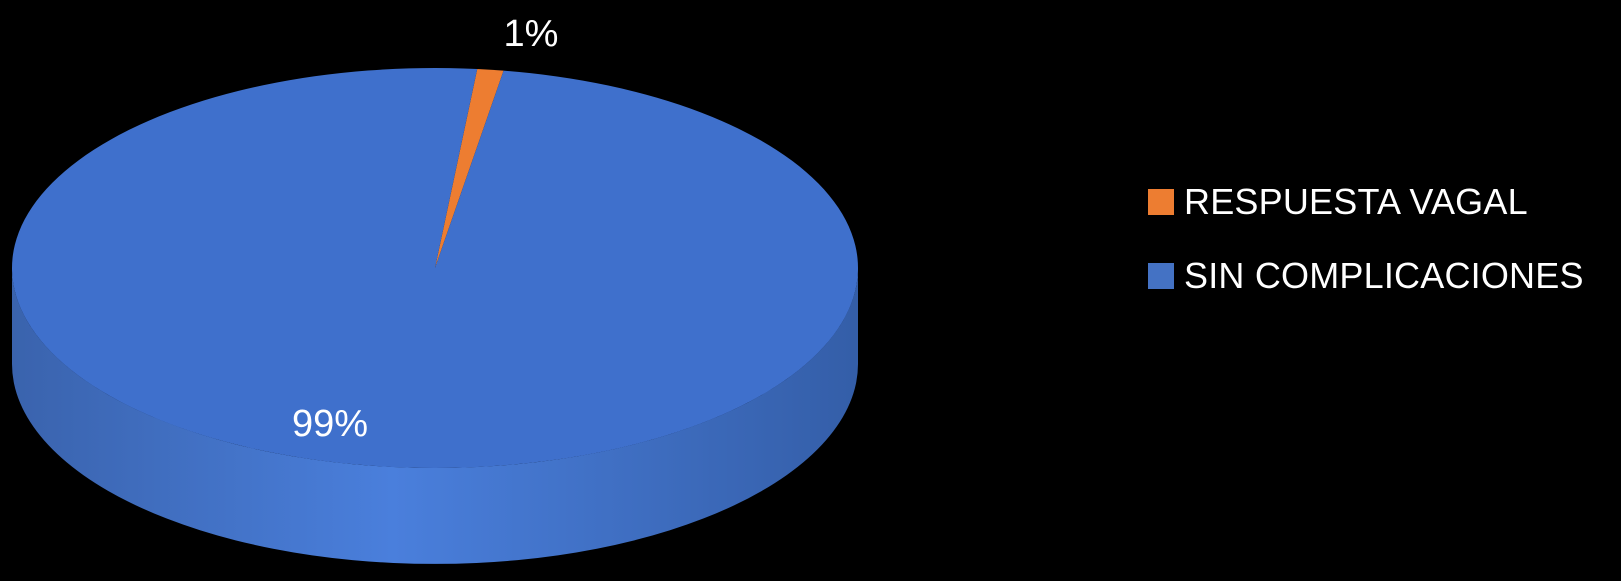 The height and width of the screenshot is (581, 1621). What do you see at coordinates (469, 168) in the screenshot?
I see `pie-slice-respuesta-vagal` at bounding box center [469, 168].